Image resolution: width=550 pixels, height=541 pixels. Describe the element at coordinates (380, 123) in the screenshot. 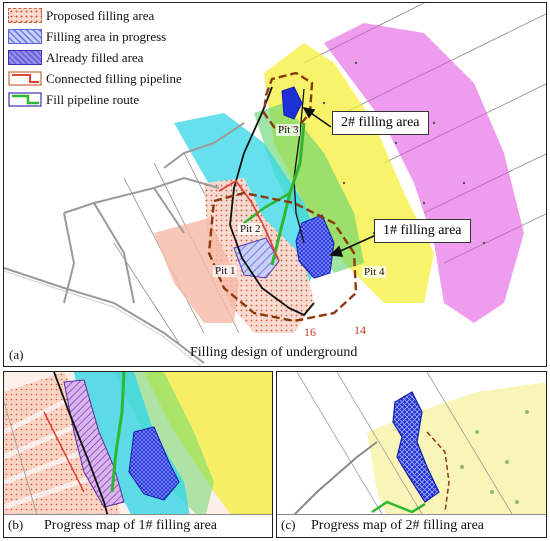

I see `callout-2-filling-area: 2# filling area` at that location.